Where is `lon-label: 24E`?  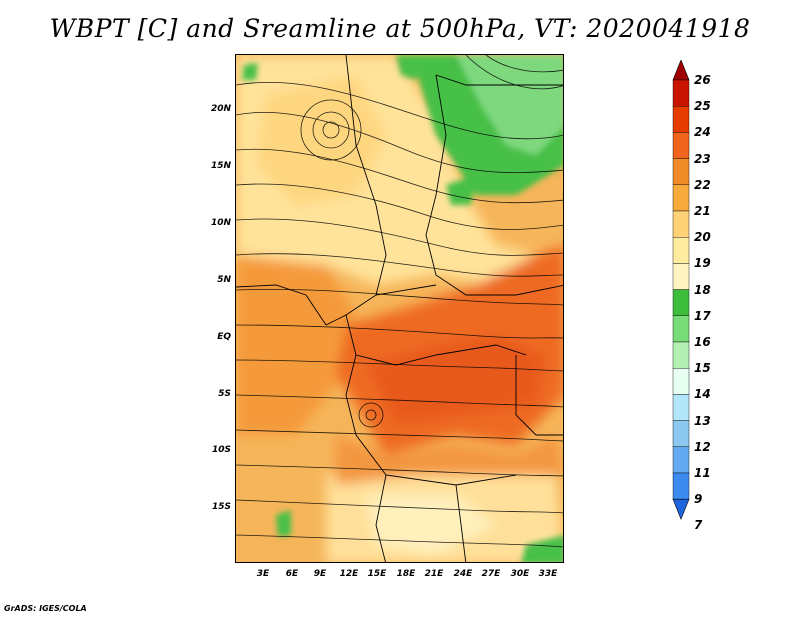 lon-label: 24E is located at coordinates (463, 574).